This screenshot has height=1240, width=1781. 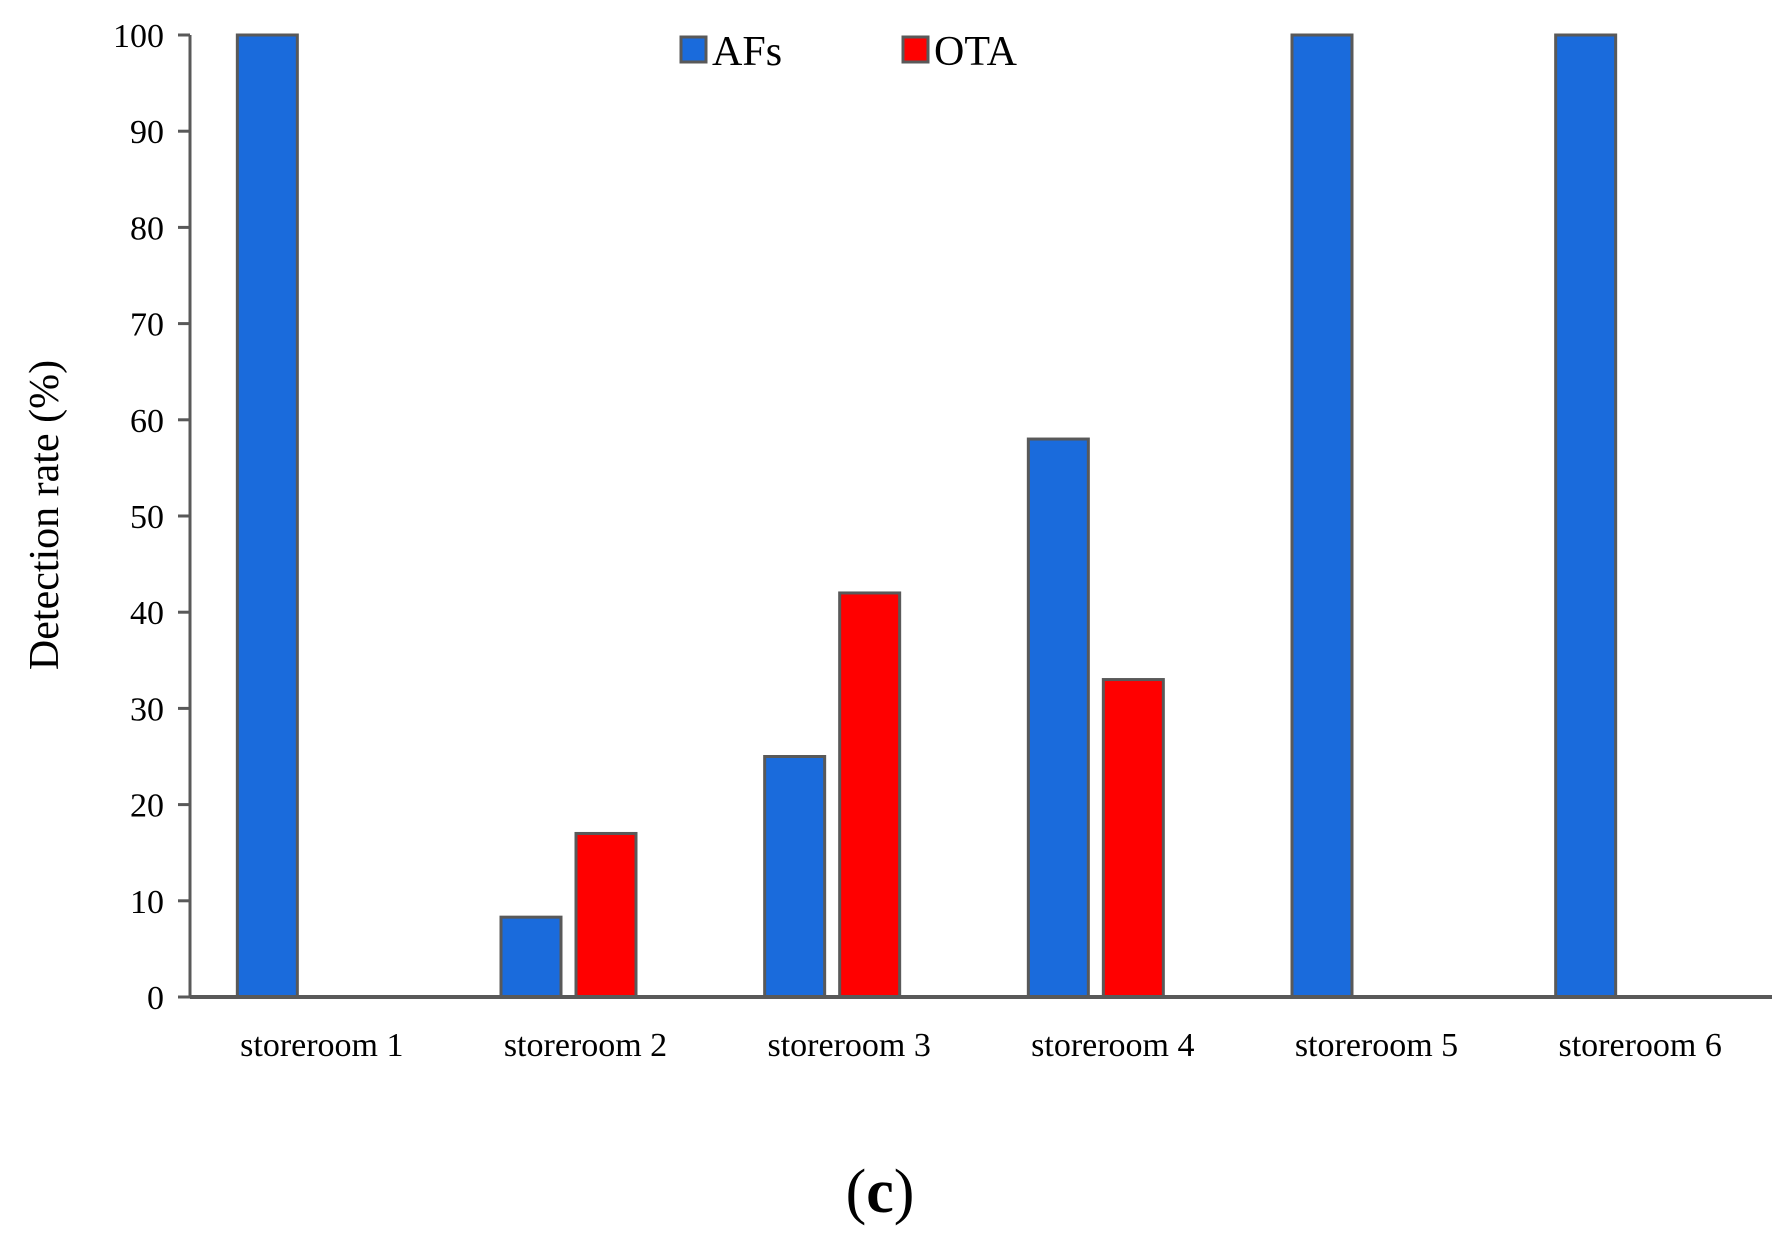 What do you see at coordinates (147, 902) in the screenshot?
I see `y-tick-label: 10` at bounding box center [147, 902].